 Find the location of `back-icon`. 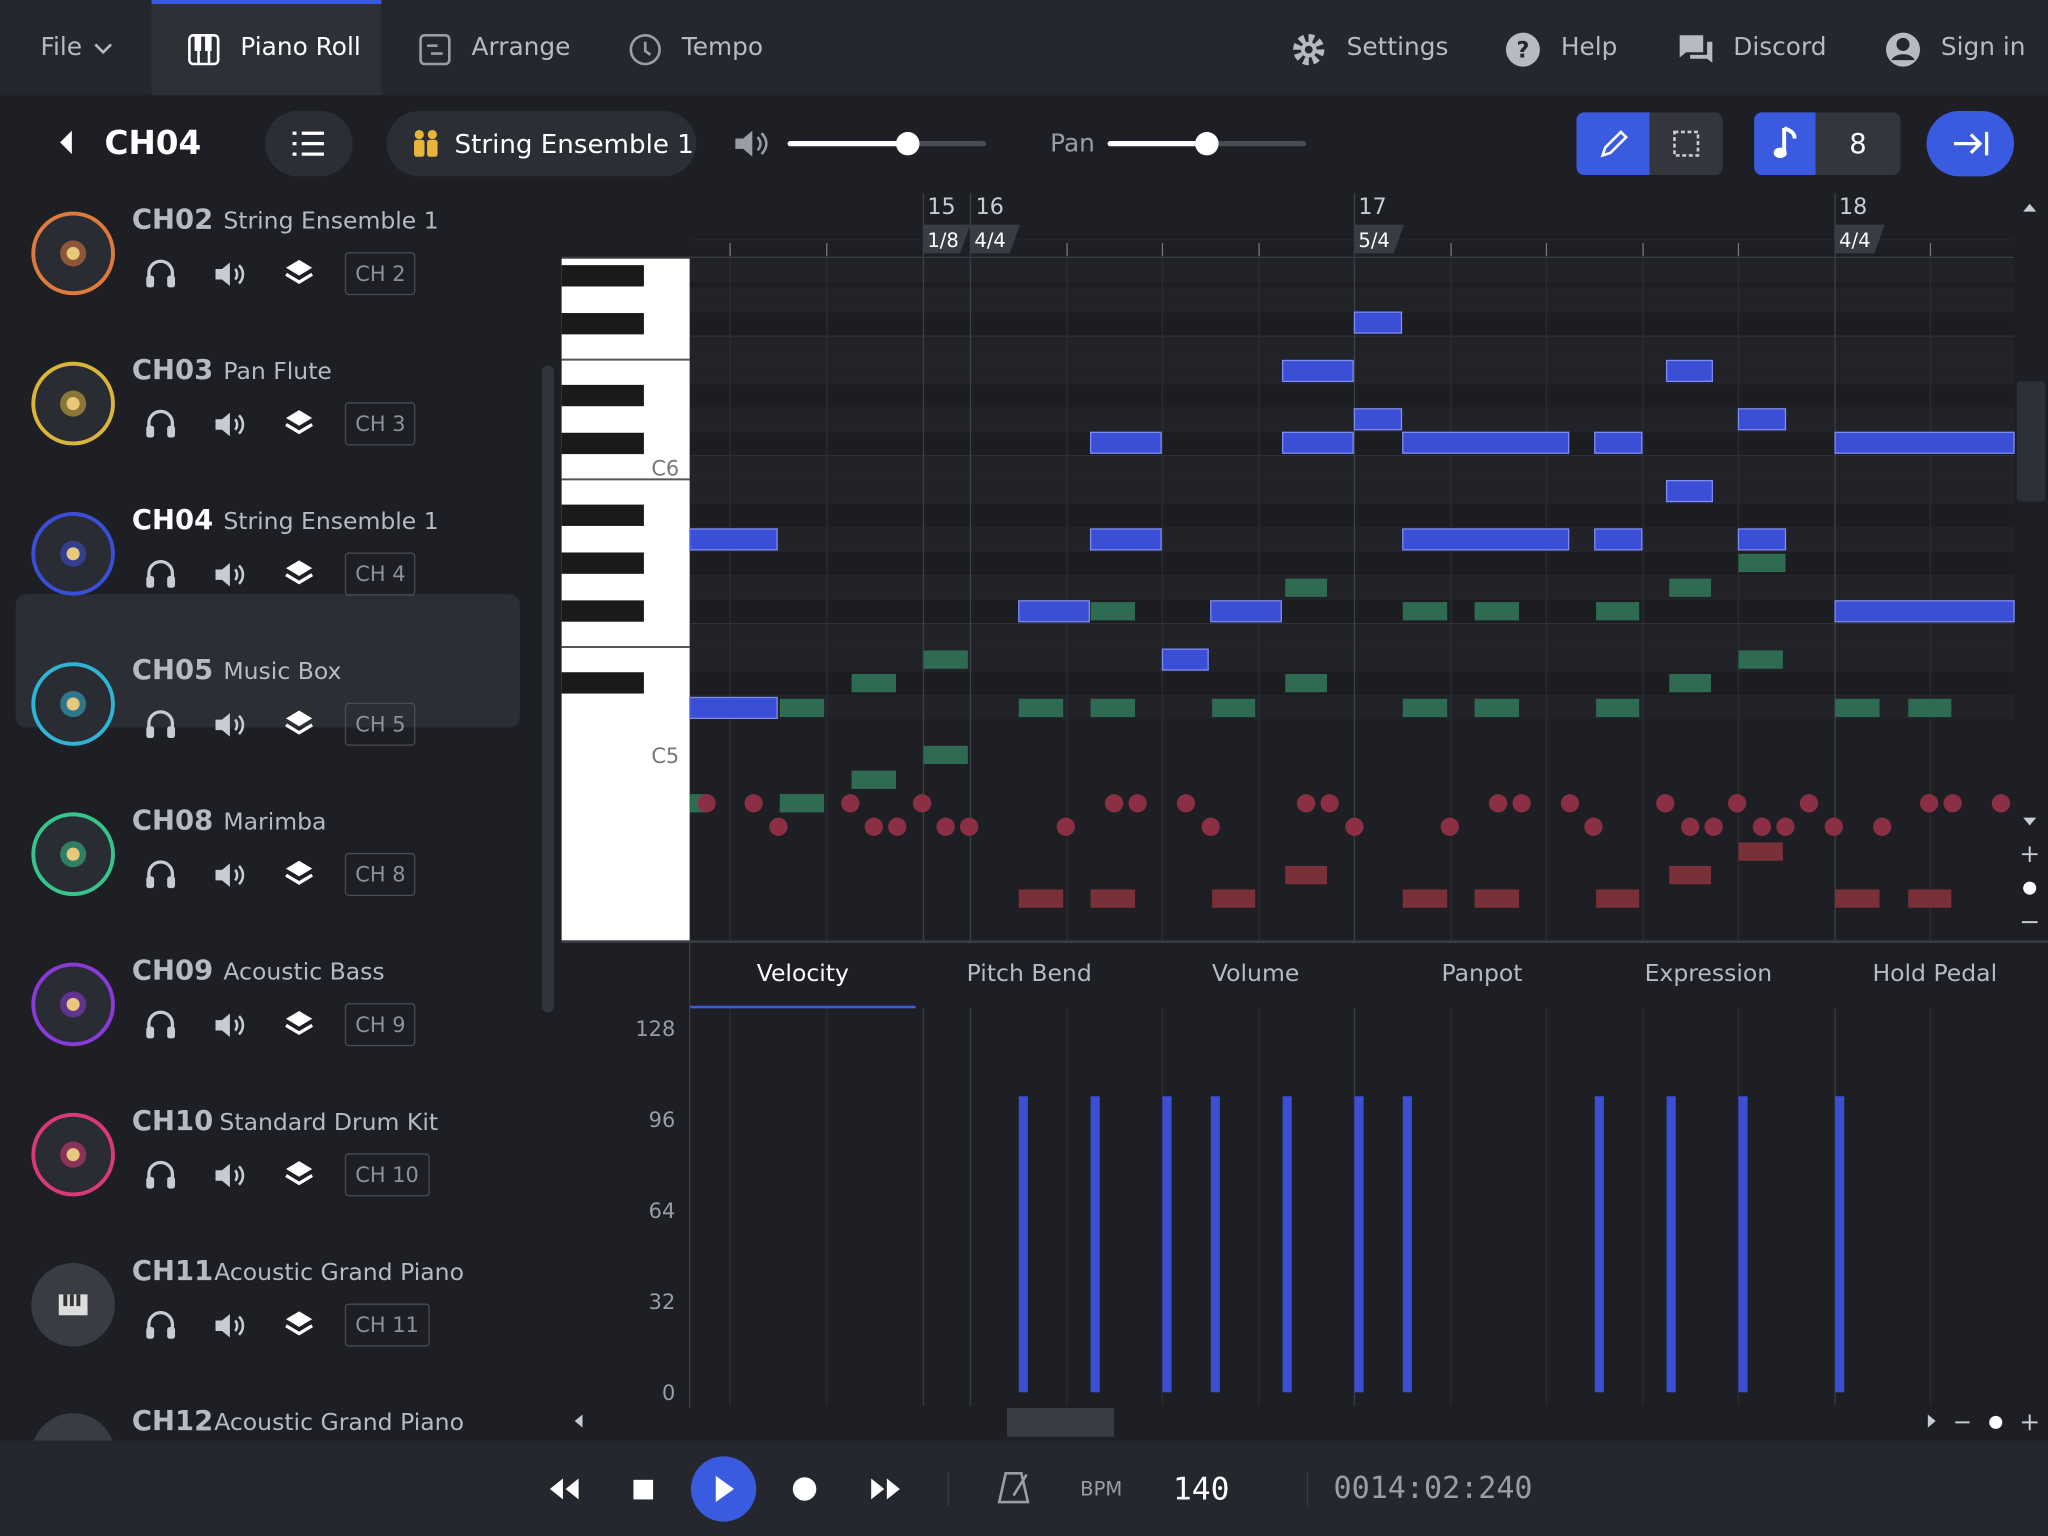

back-icon is located at coordinates (65, 142).